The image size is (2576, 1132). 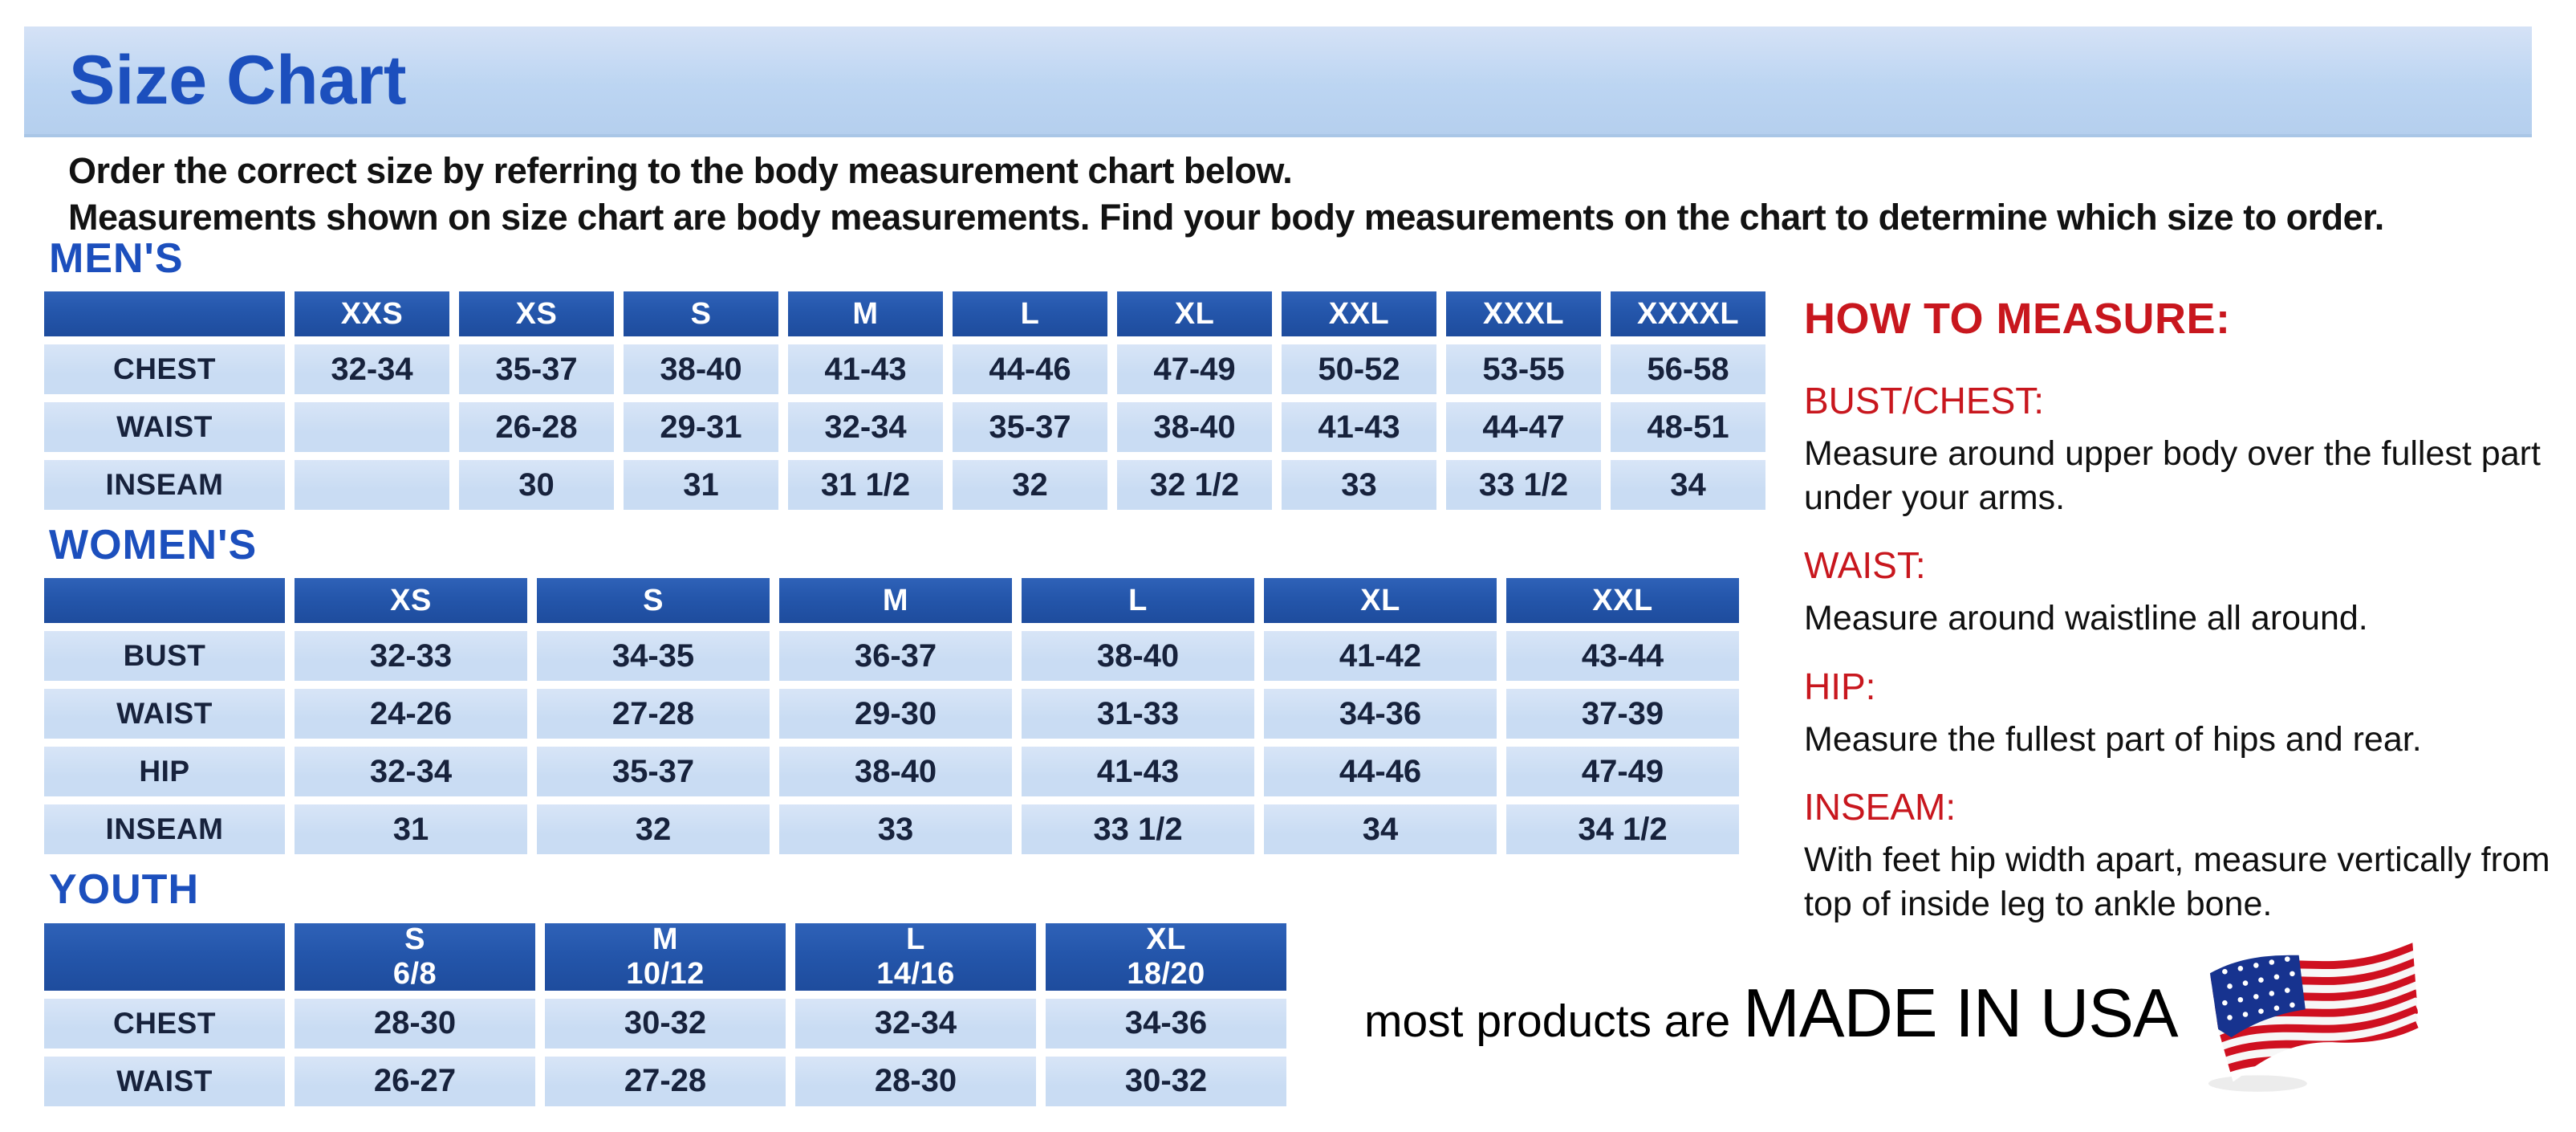 What do you see at coordinates (865, 485) in the screenshot?
I see `mens-measurement-cell: 31 1/2` at bounding box center [865, 485].